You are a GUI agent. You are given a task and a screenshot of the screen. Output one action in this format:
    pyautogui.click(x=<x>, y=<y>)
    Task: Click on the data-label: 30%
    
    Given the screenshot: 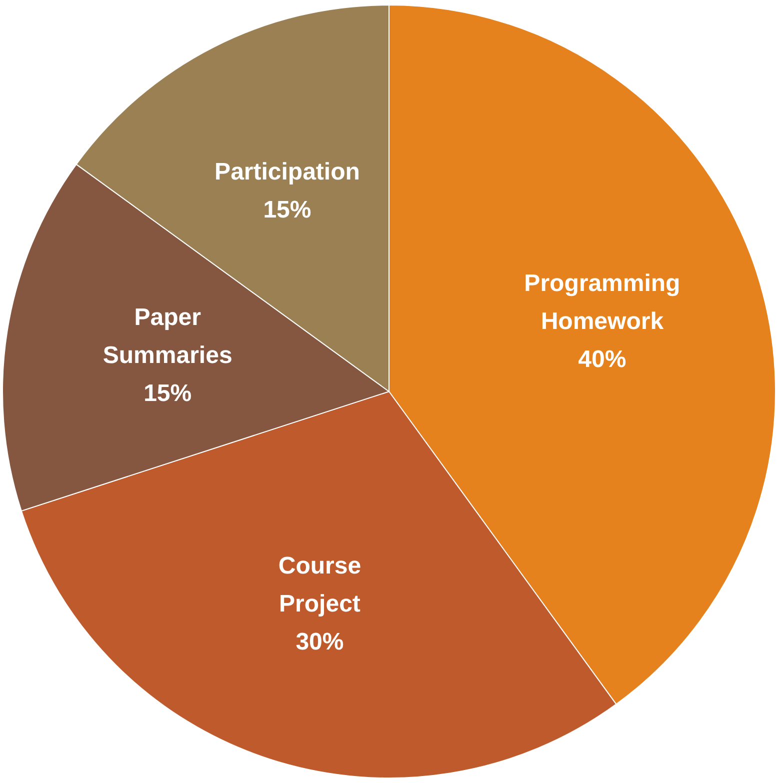 What is the action you would take?
    pyautogui.click(x=320, y=642)
    